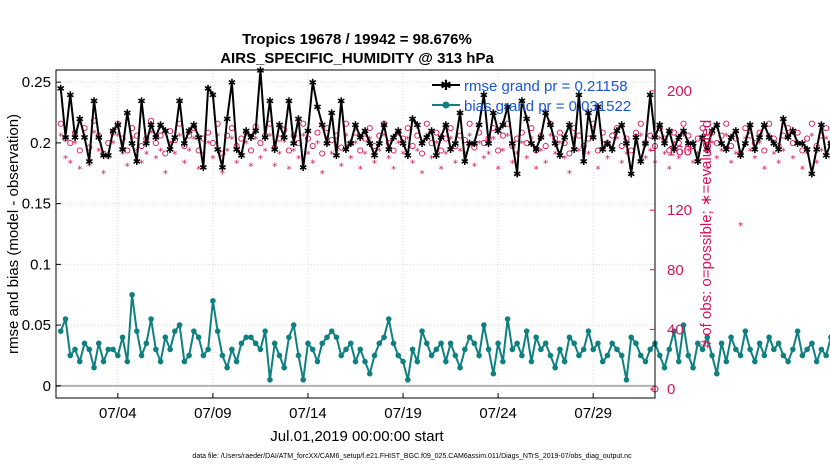 Image resolution: width=830 pixels, height=470 pixels. I want to click on y-tick-label: 0.2, so click(40, 143).